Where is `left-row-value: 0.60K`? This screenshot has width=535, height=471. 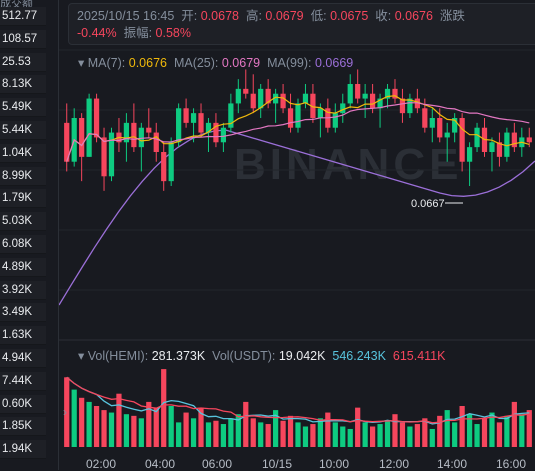
left-row-value: 0.60K is located at coordinates (23, 404).